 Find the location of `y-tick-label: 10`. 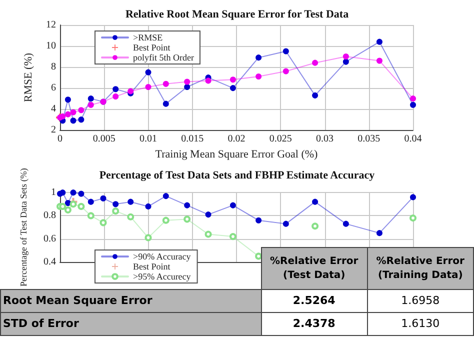

y-tick-label: 10 is located at coordinates (51, 46).